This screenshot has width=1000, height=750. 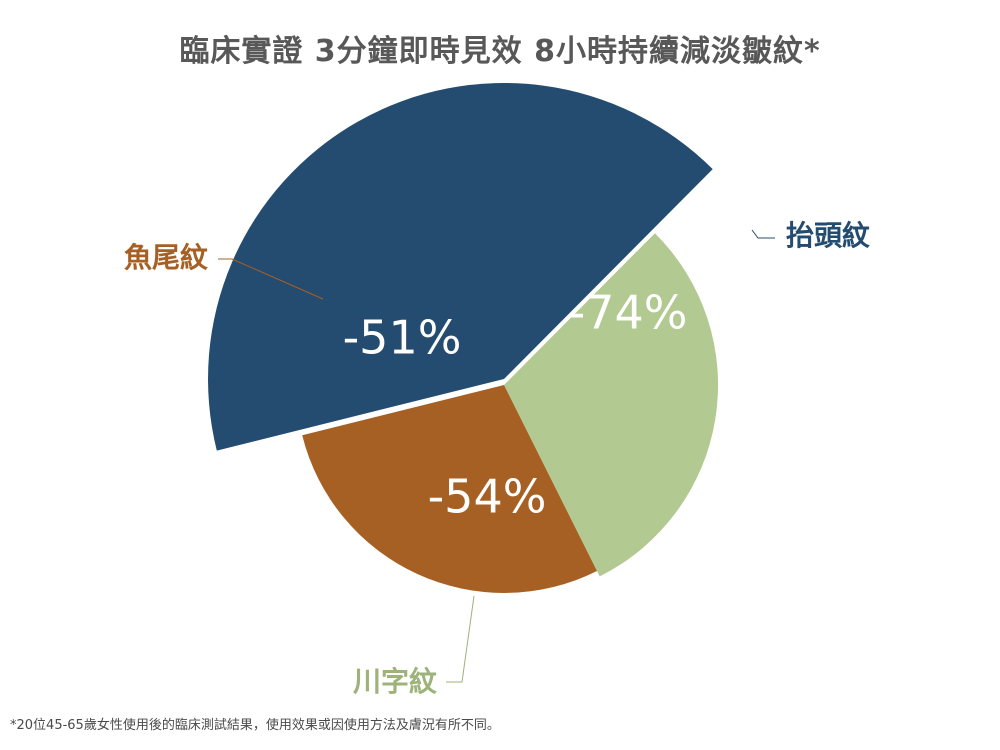 What do you see at coordinates (487, 497) in the screenshot?
I see `value-label-frown: -54%` at bounding box center [487, 497].